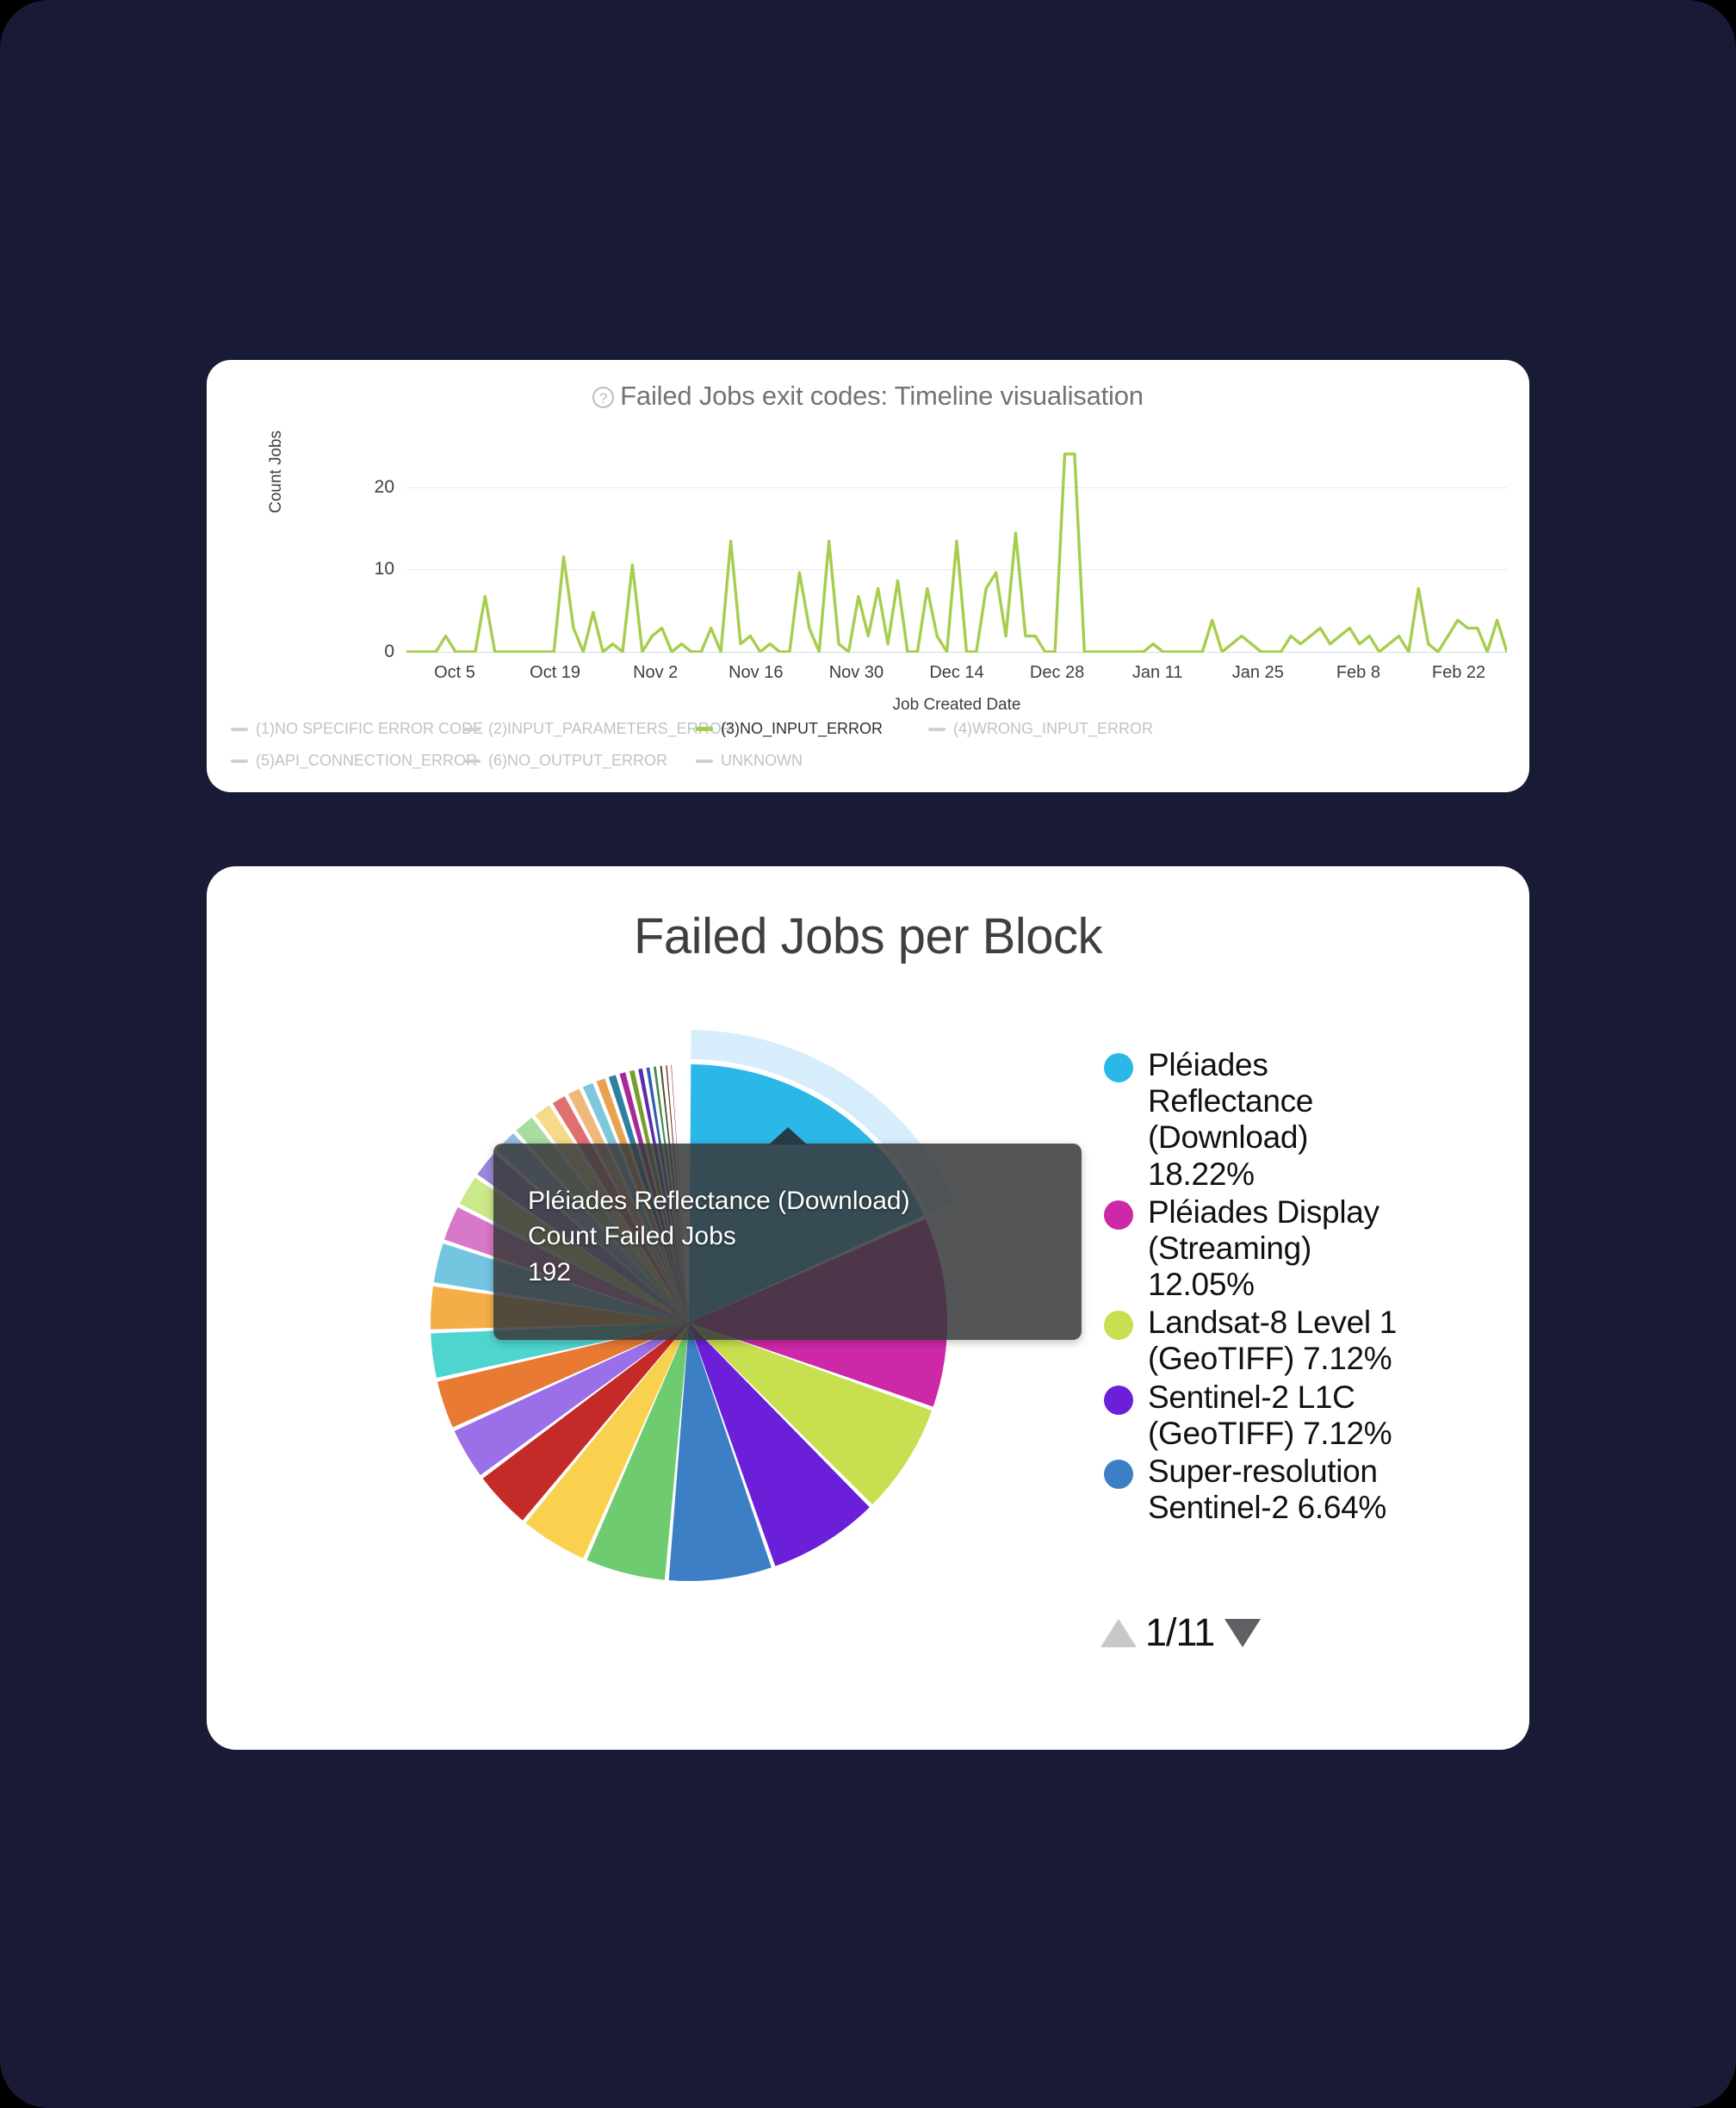 This screenshot has height=2108, width=1736. I want to click on x-tick-4: Nov 30, so click(856, 673).